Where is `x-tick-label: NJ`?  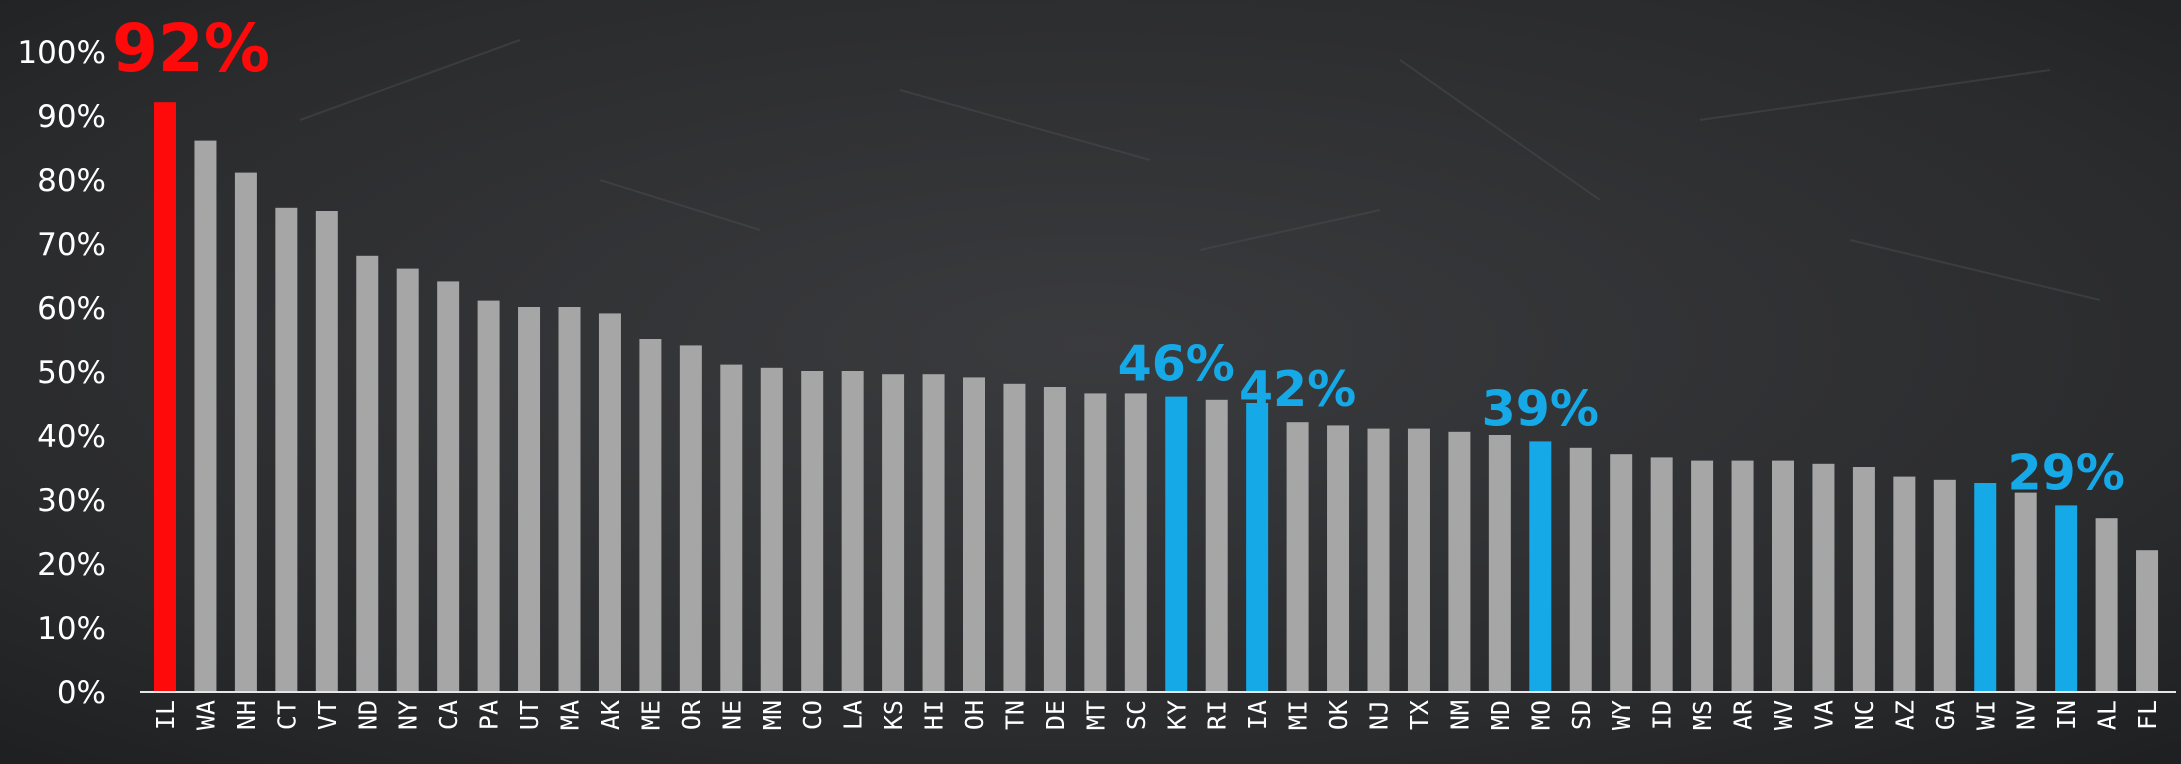
x-tick-label: NJ is located at coordinates (1379, 715).